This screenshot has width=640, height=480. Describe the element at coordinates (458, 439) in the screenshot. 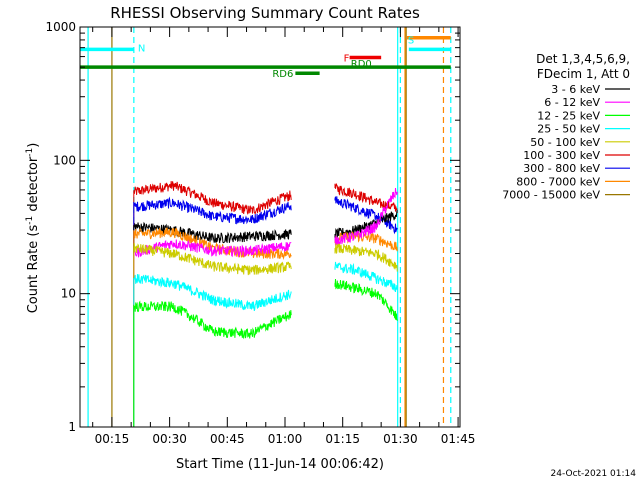

I see `x-tick-label-6: 01:45` at that location.